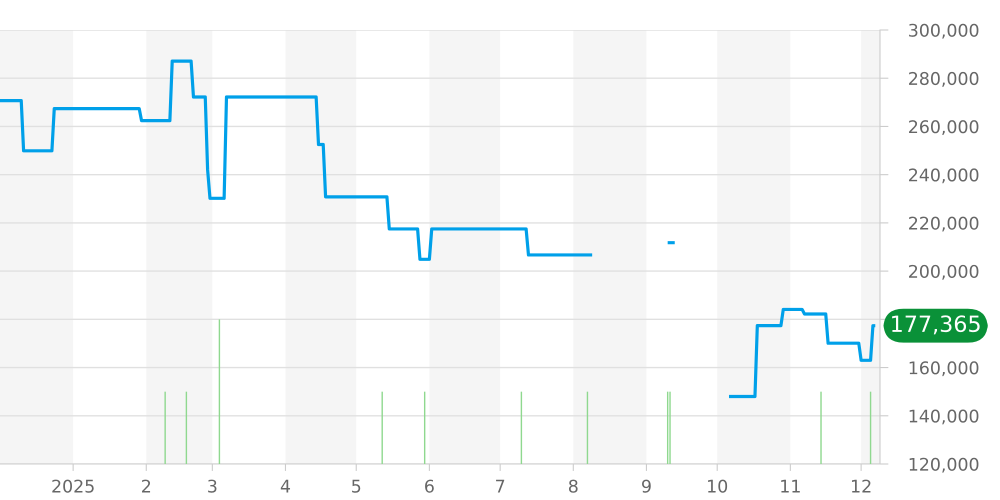 The height and width of the screenshot is (500, 1000). What do you see at coordinates (861, 486) in the screenshot?
I see `x-tick-label: 12` at bounding box center [861, 486].